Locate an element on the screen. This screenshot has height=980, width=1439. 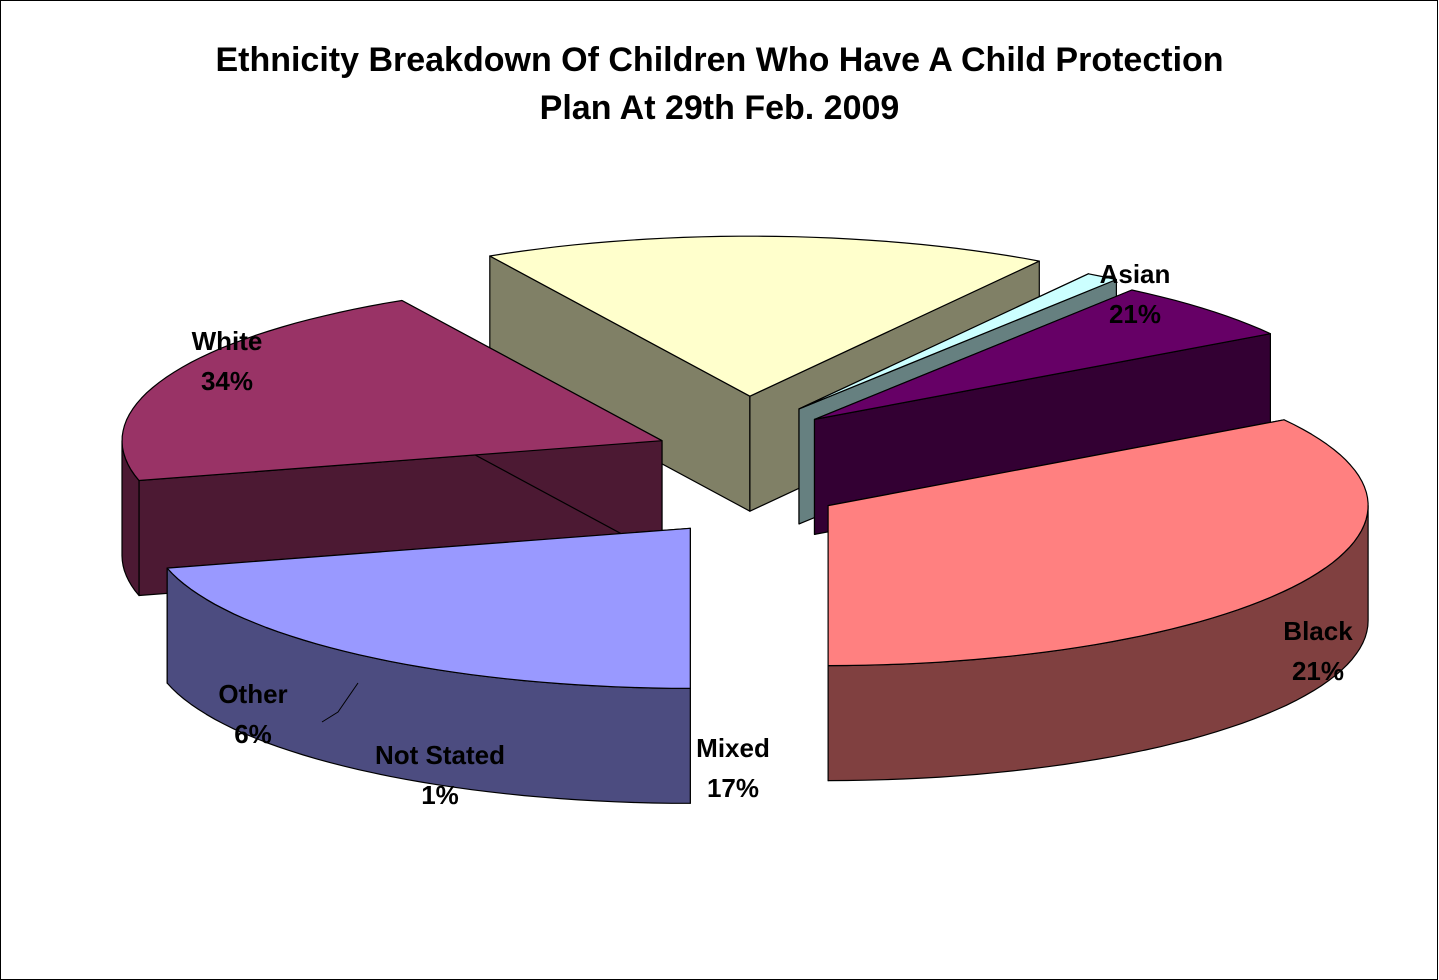
pie-slice-black is located at coordinates (392, 448).